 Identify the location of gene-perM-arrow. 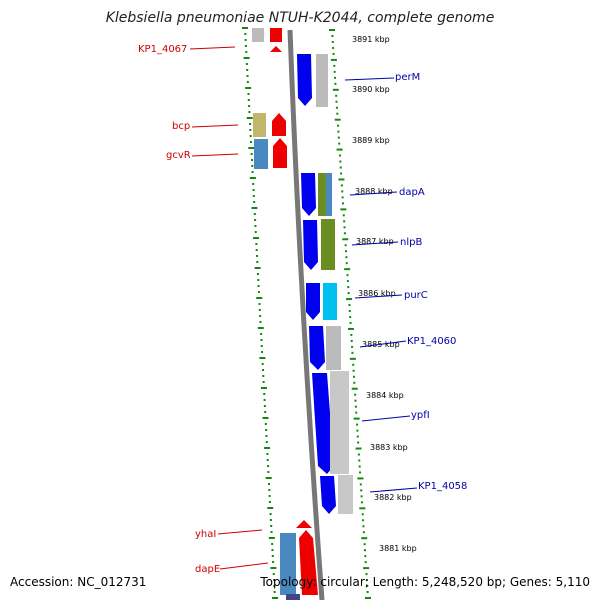
(304, 80).